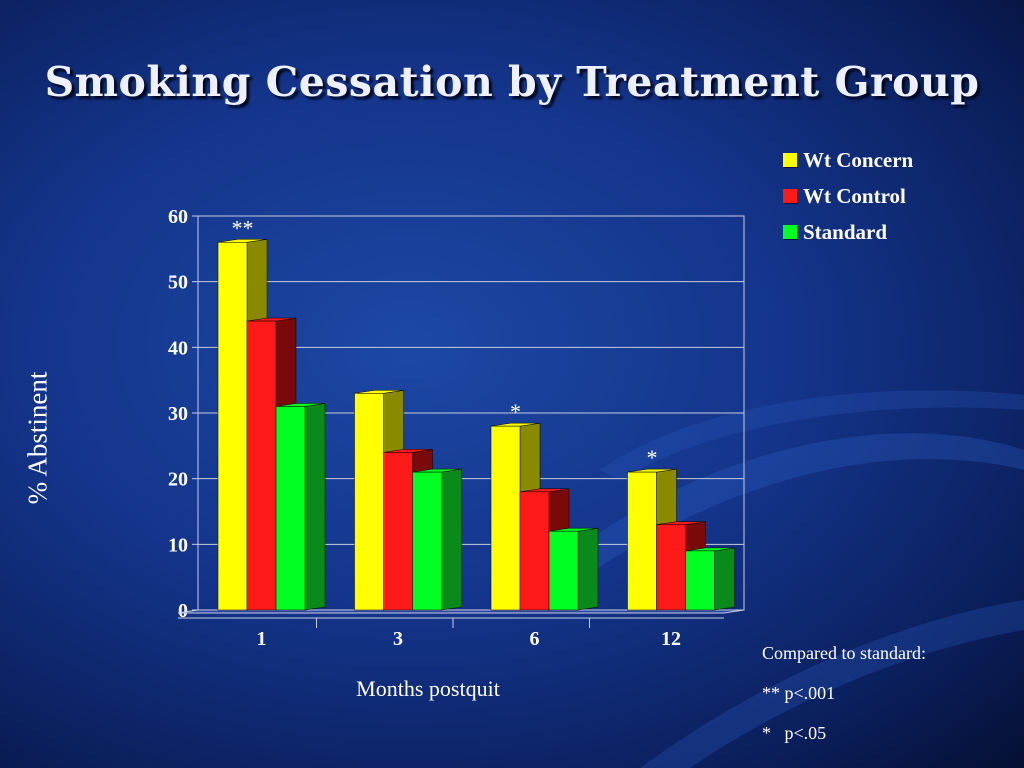 The height and width of the screenshot is (768, 1024). What do you see at coordinates (178, 545) in the screenshot?
I see `y-tick-label: 10` at bounding box center [178, 545].